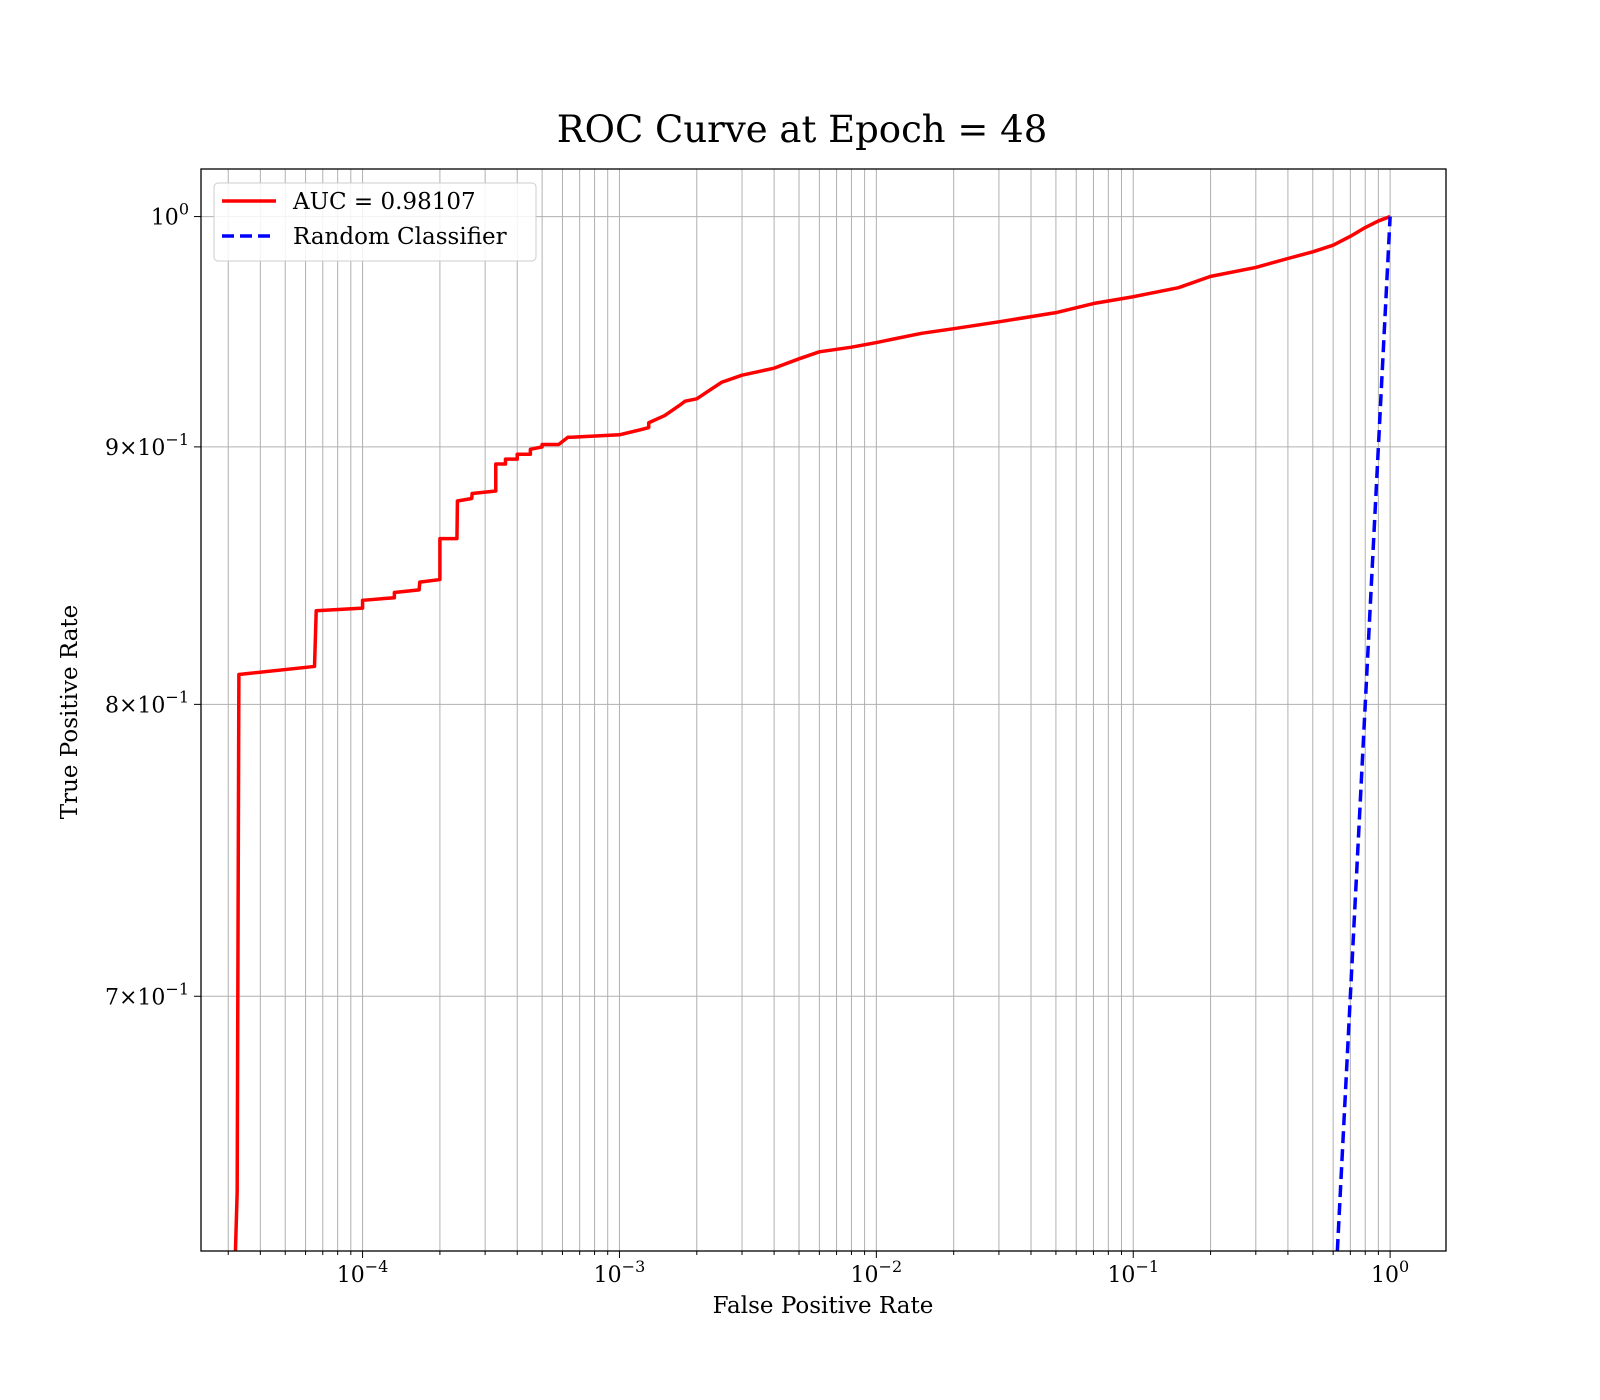 The image size is (1600, 1400). Describe the element at coordinates (1133, 1272) in the screenshot. I see `x-tick-label: 10⁻¹` at that location.